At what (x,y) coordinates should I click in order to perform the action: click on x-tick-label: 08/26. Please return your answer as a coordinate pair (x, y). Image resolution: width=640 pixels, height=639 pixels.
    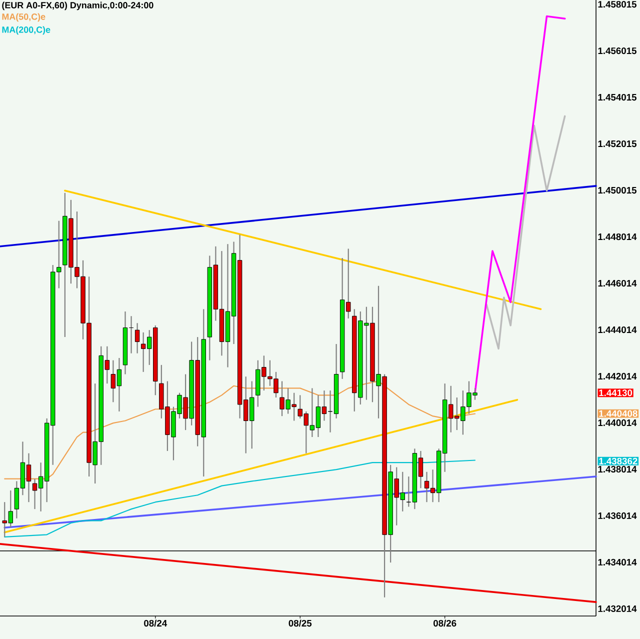
    Looking at the image, I should click on (445, 623).